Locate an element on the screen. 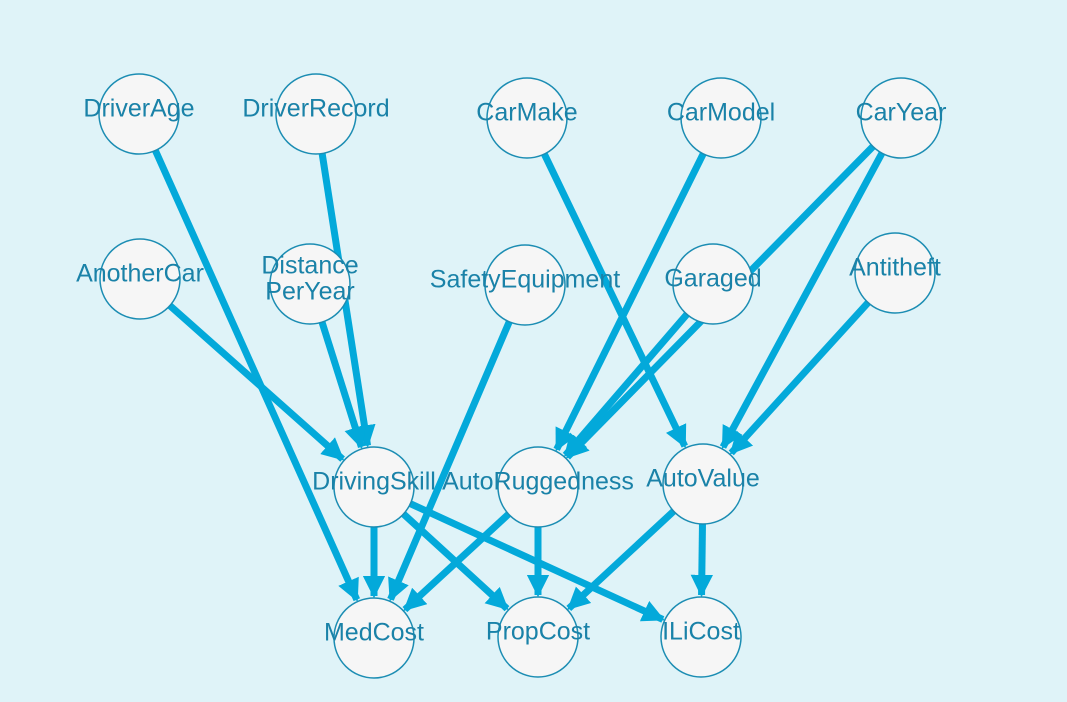 This screenshot has width=1067, height=702. node-garaged: Garaged is located at coordinates (713, 284).